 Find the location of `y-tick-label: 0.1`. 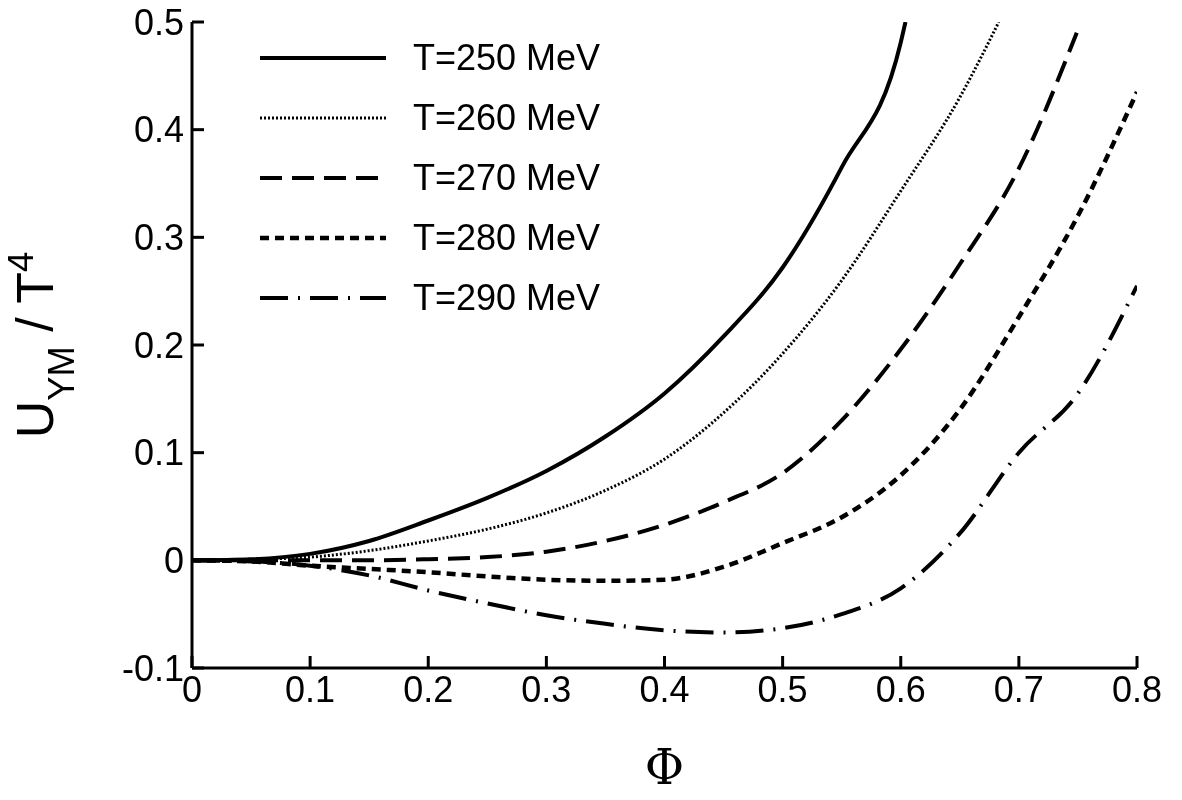

y-tick-label: 0.1 is located at coordinates (158, 453).